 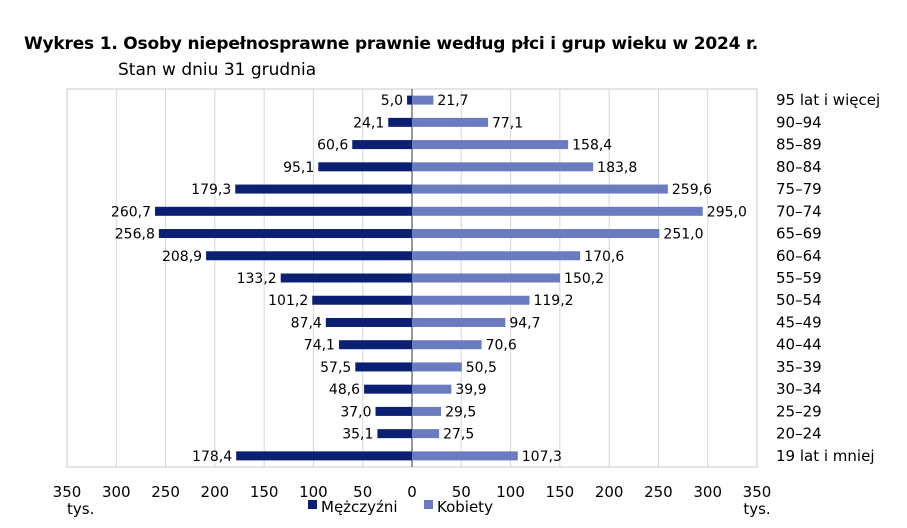 I want to click on data-label-female: 107,3, so click(x=542, y=457).